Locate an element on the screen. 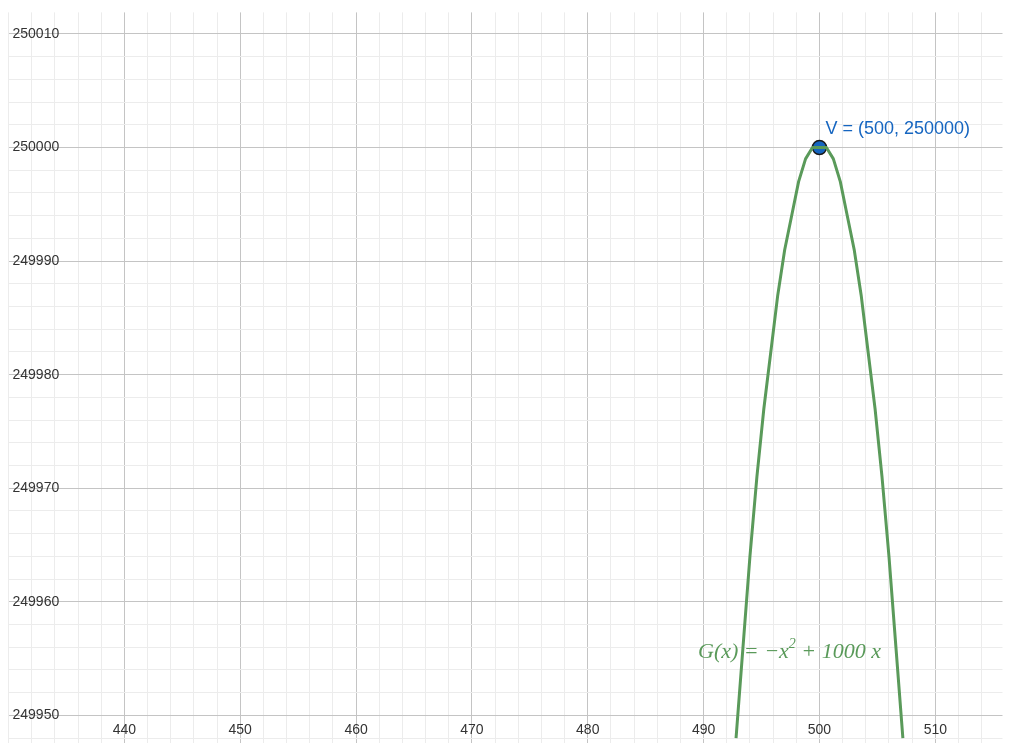  annotation: V = (500, 250000) is located at coordinates (898, 127).